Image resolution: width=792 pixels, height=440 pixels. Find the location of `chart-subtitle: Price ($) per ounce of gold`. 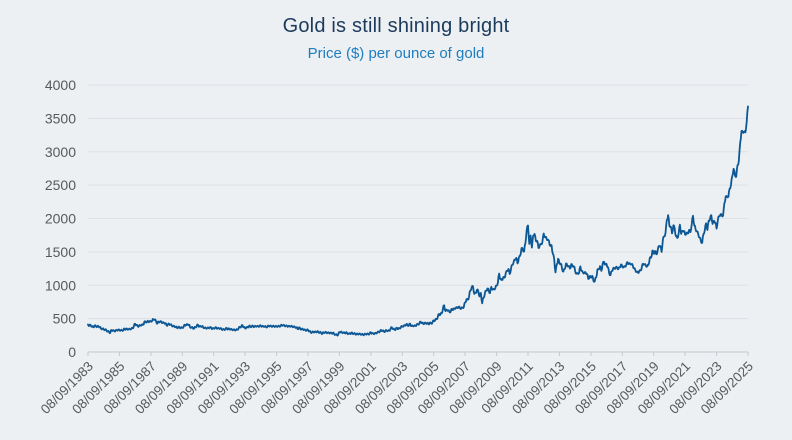

chart-subtitle: Price ($) per ounce of gold is located at coordinates (396, 53).